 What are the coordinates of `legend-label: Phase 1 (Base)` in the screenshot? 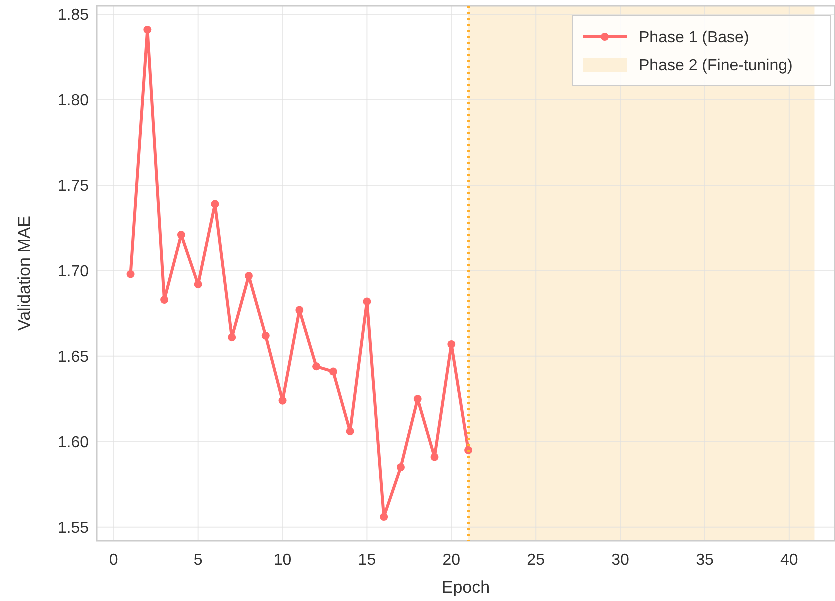 It's located at (694, 38).